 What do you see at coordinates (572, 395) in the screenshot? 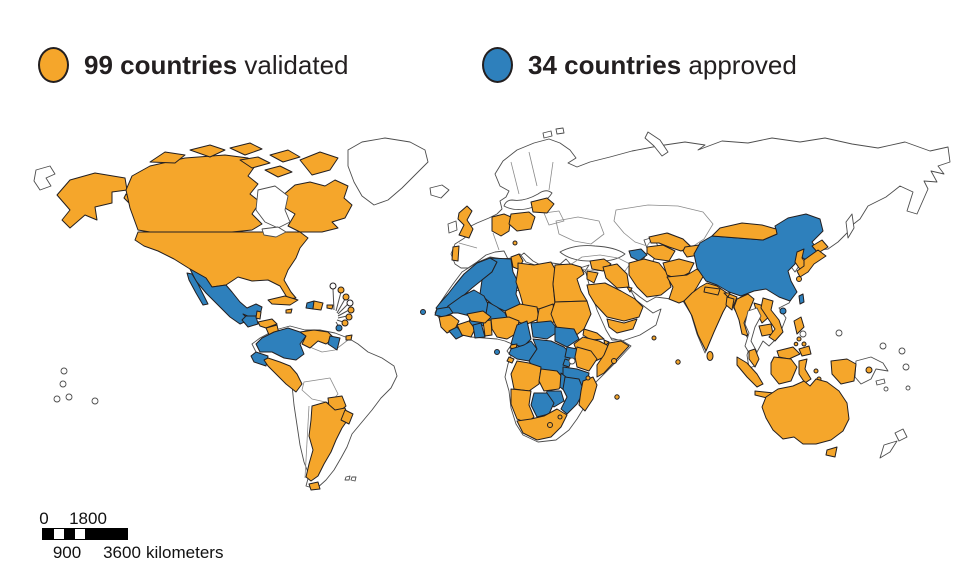
I see `region-mozambique` at bounding box center [572, 395].